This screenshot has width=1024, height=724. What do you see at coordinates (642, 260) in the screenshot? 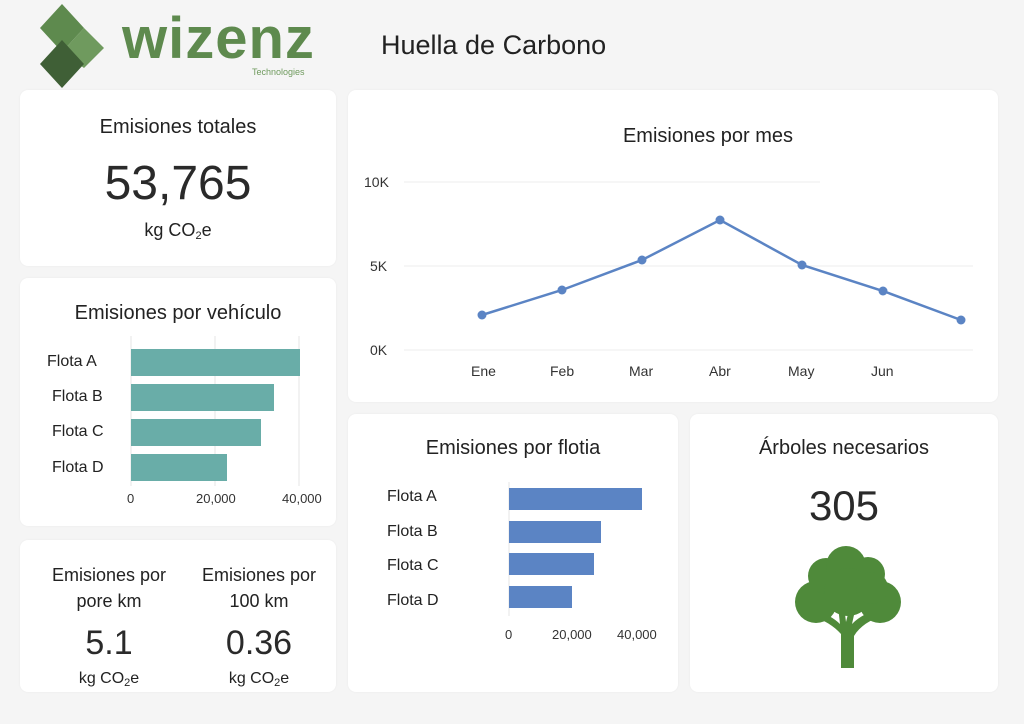
I see `data-point-mar` at bounding box center [642, 260].